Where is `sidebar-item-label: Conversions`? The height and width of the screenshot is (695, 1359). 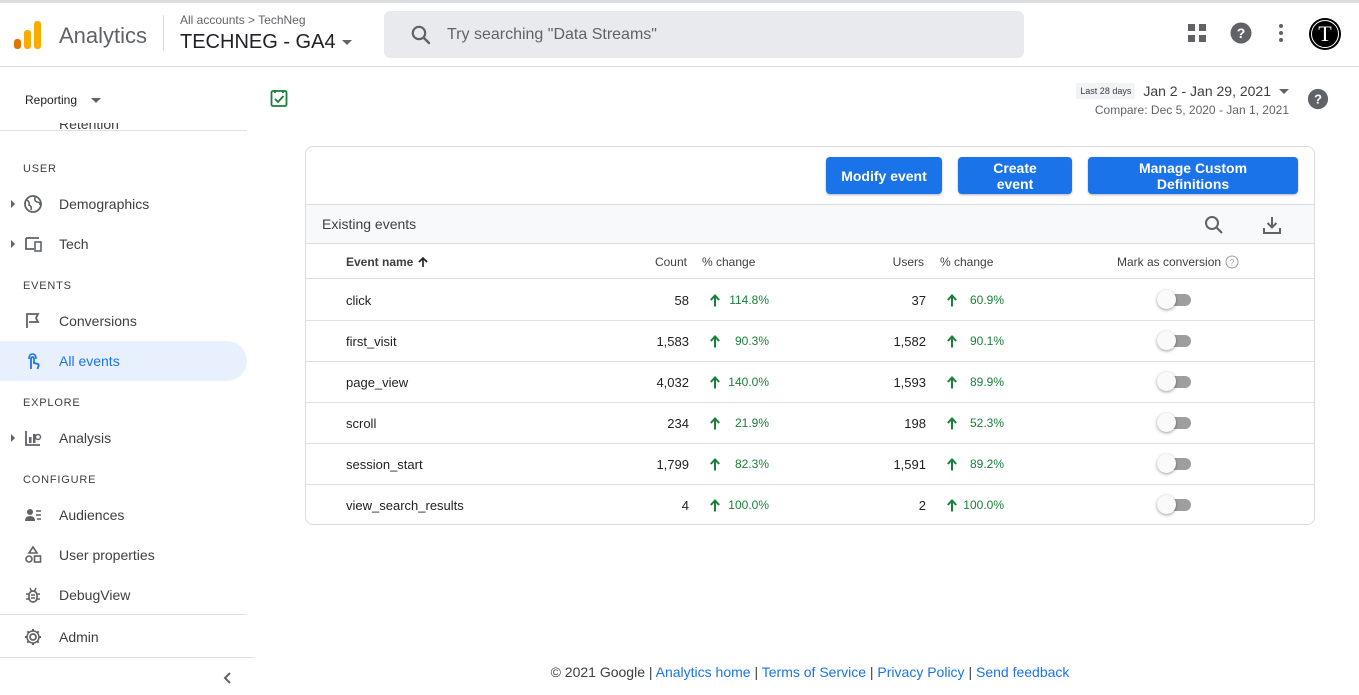
sidebar-item-label: Conversions is located at coordinates (98, 321).